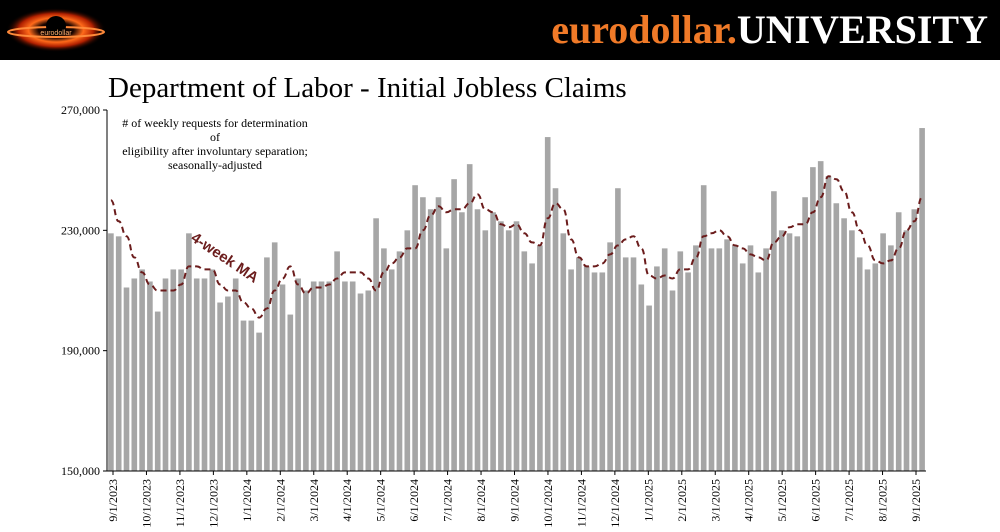 This screenshot has height=532, width=1000. I want to click on x-tick-label: 8/1/2024, so click(481, 500).